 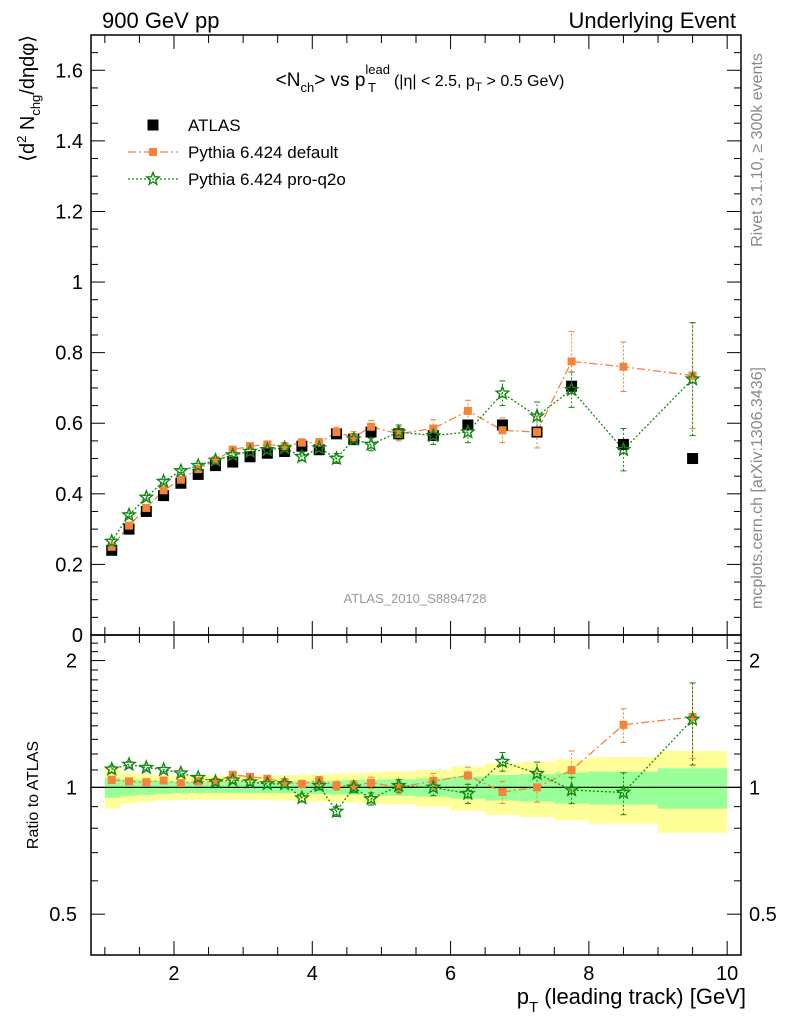 I want to click on watermark-label: ATLAS_2010_S8894728, so click(x=415, y=598).